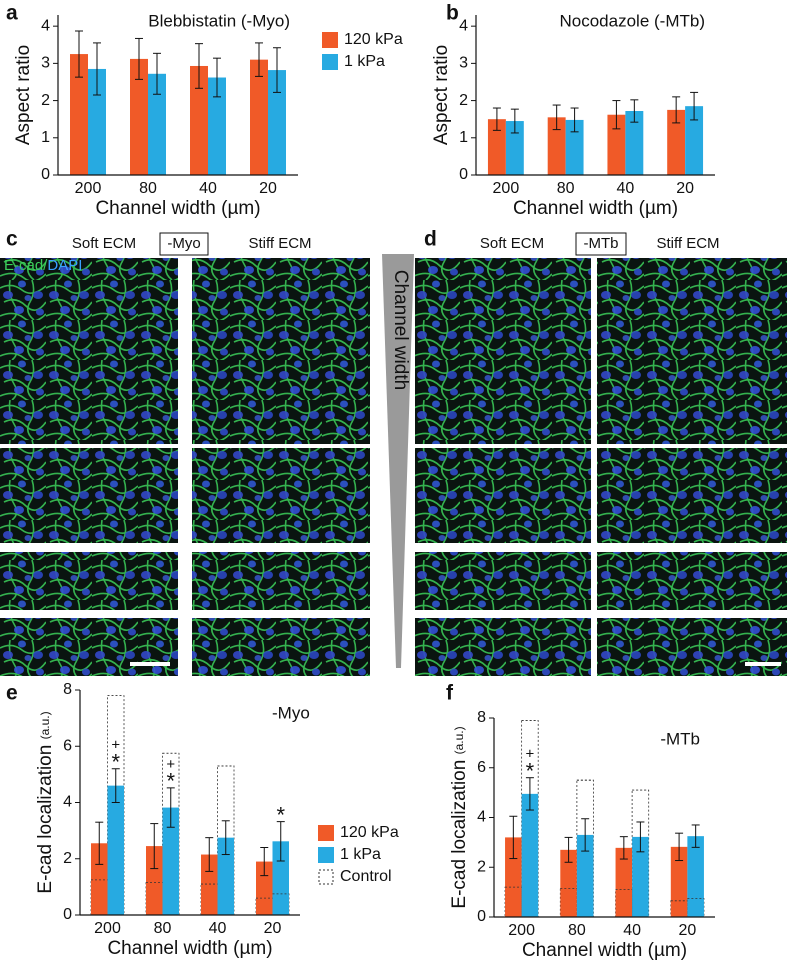 Image resolution: width=787 pixels, height=969 pixels. Describe the element at coordinates (67, 914) in the screenshot. I see `y-tick-label: 0` at that location.